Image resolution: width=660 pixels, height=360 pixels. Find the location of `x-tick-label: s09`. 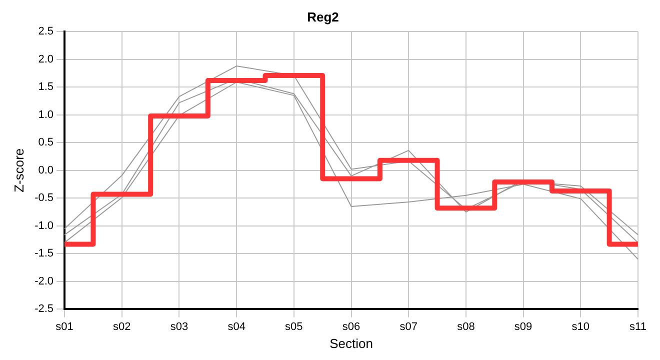

x-tick-label: s09 is located at coordinates (523, 326).